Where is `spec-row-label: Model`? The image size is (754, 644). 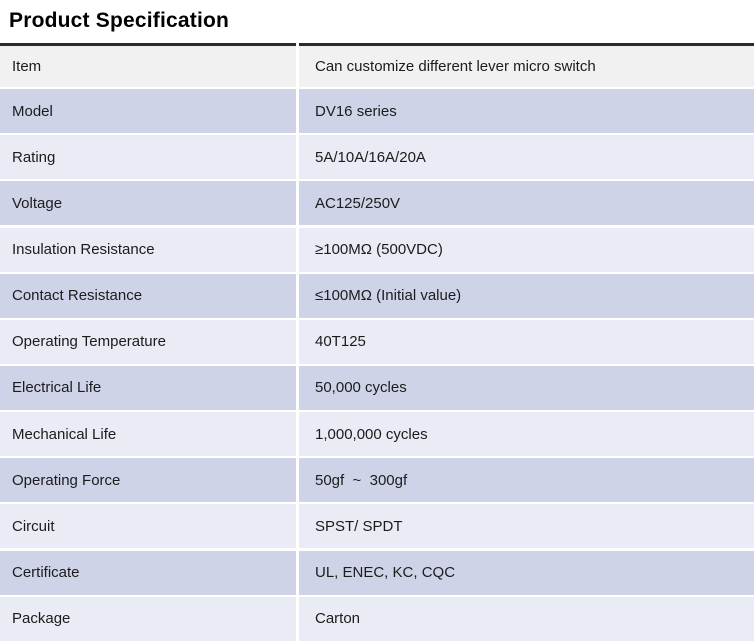 spec-row-label: Model is located at coordinates (148, 111).